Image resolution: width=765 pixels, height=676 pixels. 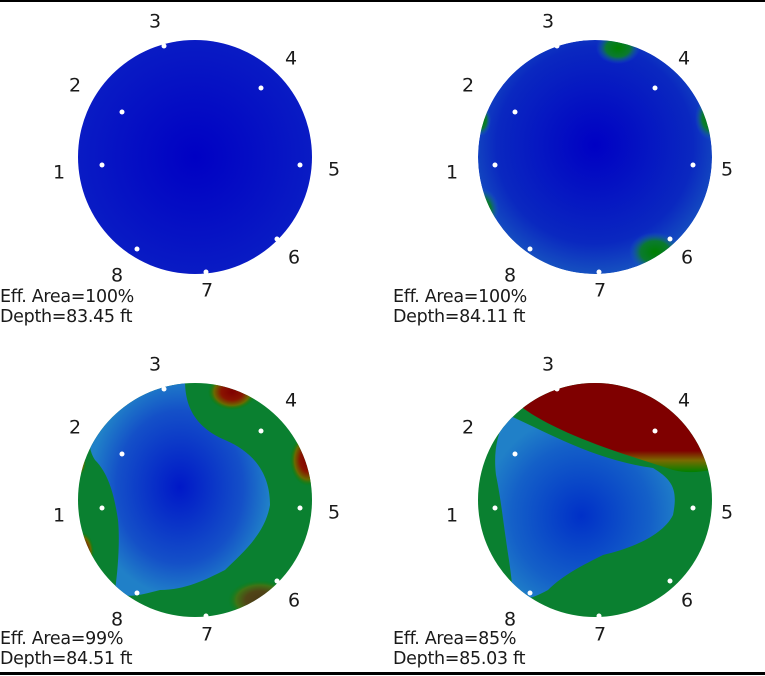 What do you see at coordinates (455, 639) in the screenshot?
I see `caption-eff-area-4: Eff. Area=85%` at bounding box center [455, 639].